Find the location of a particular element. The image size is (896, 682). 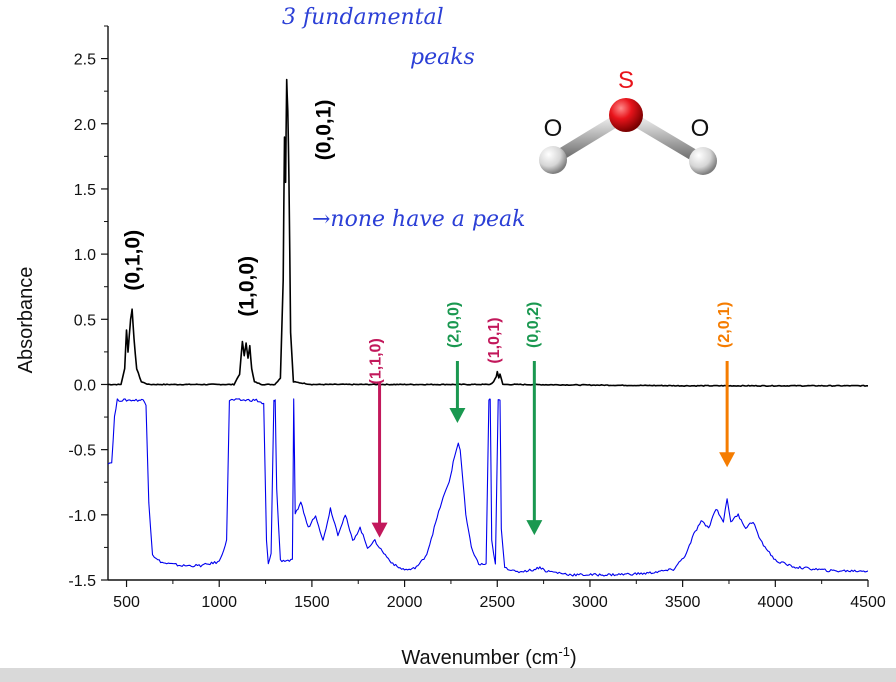

y-tick-label: 0.5 is located at coordinates (85, 320).